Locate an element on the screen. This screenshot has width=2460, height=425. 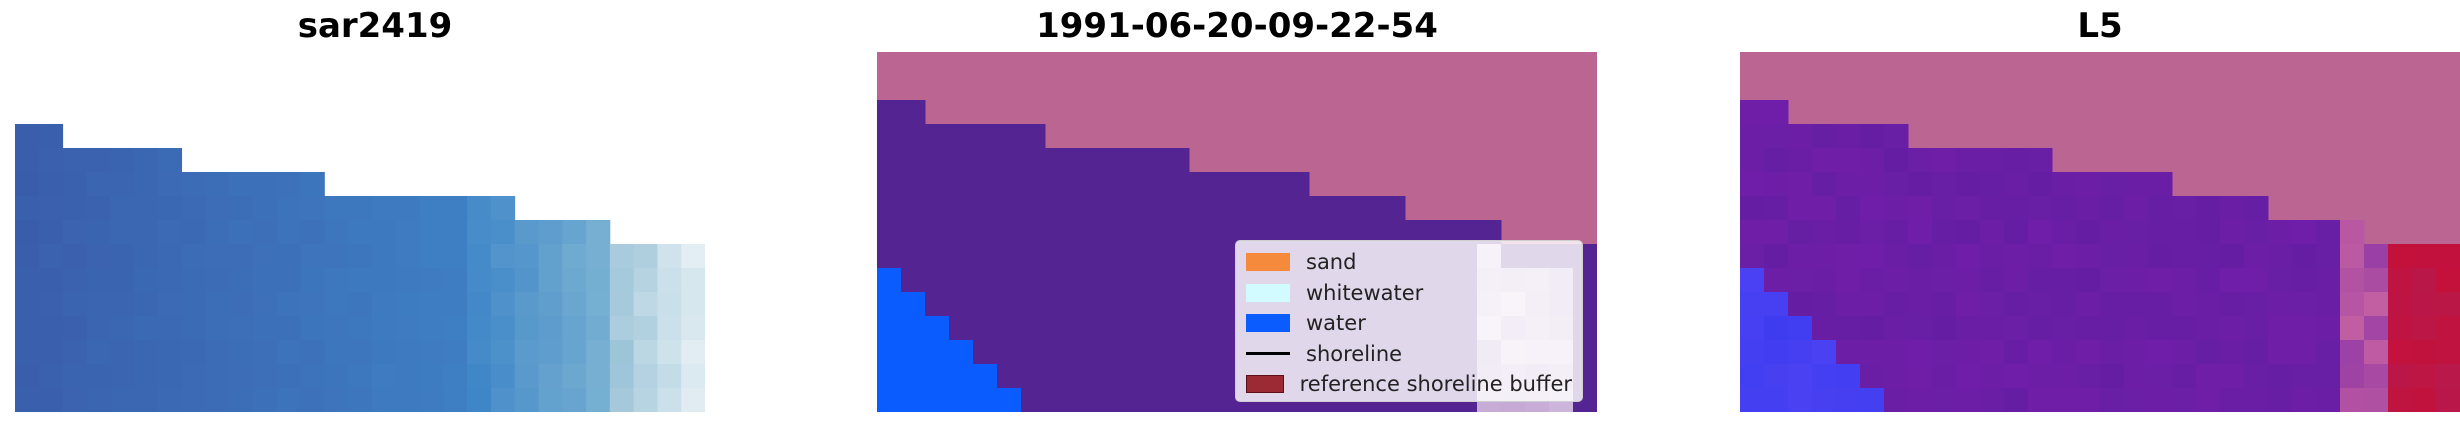
sand-swatch is located at coordinates (1268, 262).